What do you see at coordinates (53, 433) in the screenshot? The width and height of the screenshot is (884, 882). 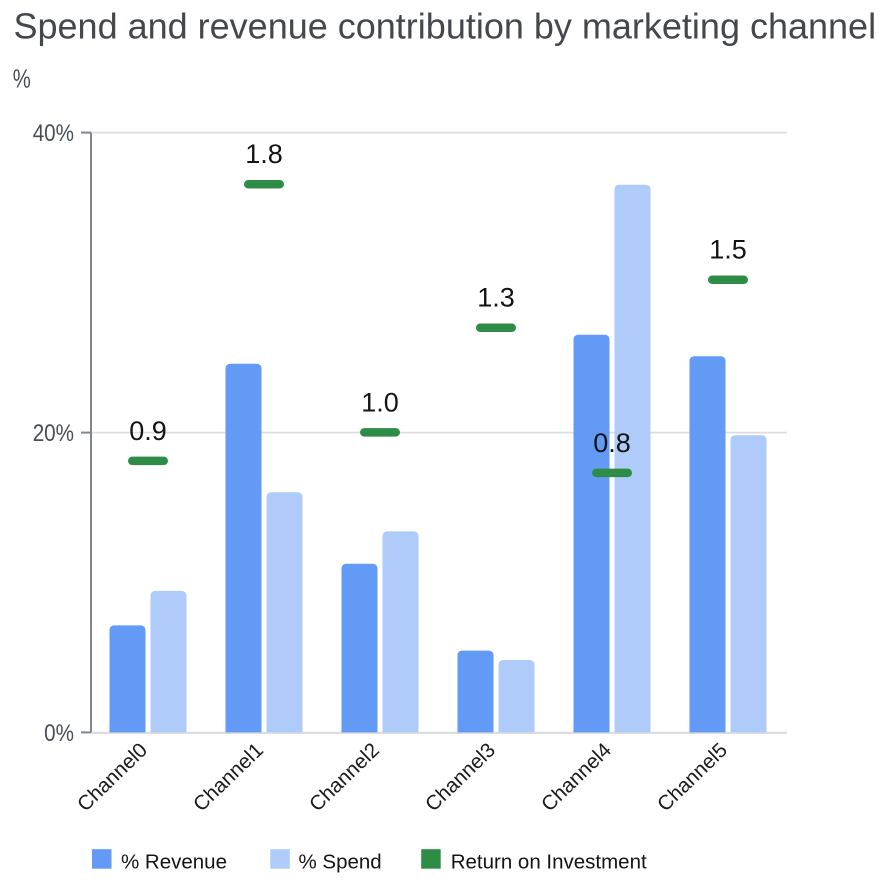 I see `svg-text: 20%` at bounding box center [53, 433].